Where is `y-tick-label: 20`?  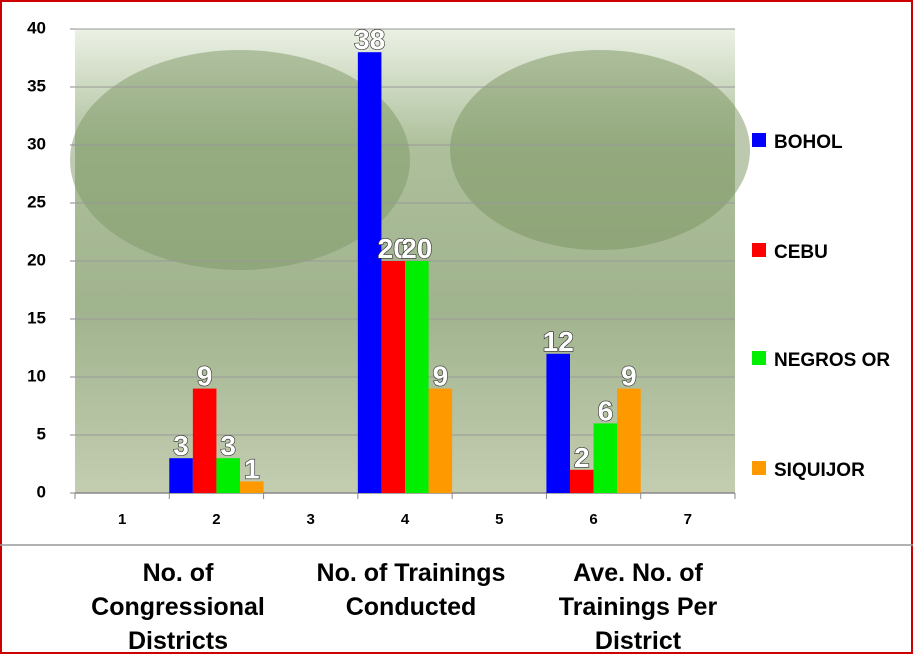
y-tick-label: 20 is located at coordinates (36, 259).